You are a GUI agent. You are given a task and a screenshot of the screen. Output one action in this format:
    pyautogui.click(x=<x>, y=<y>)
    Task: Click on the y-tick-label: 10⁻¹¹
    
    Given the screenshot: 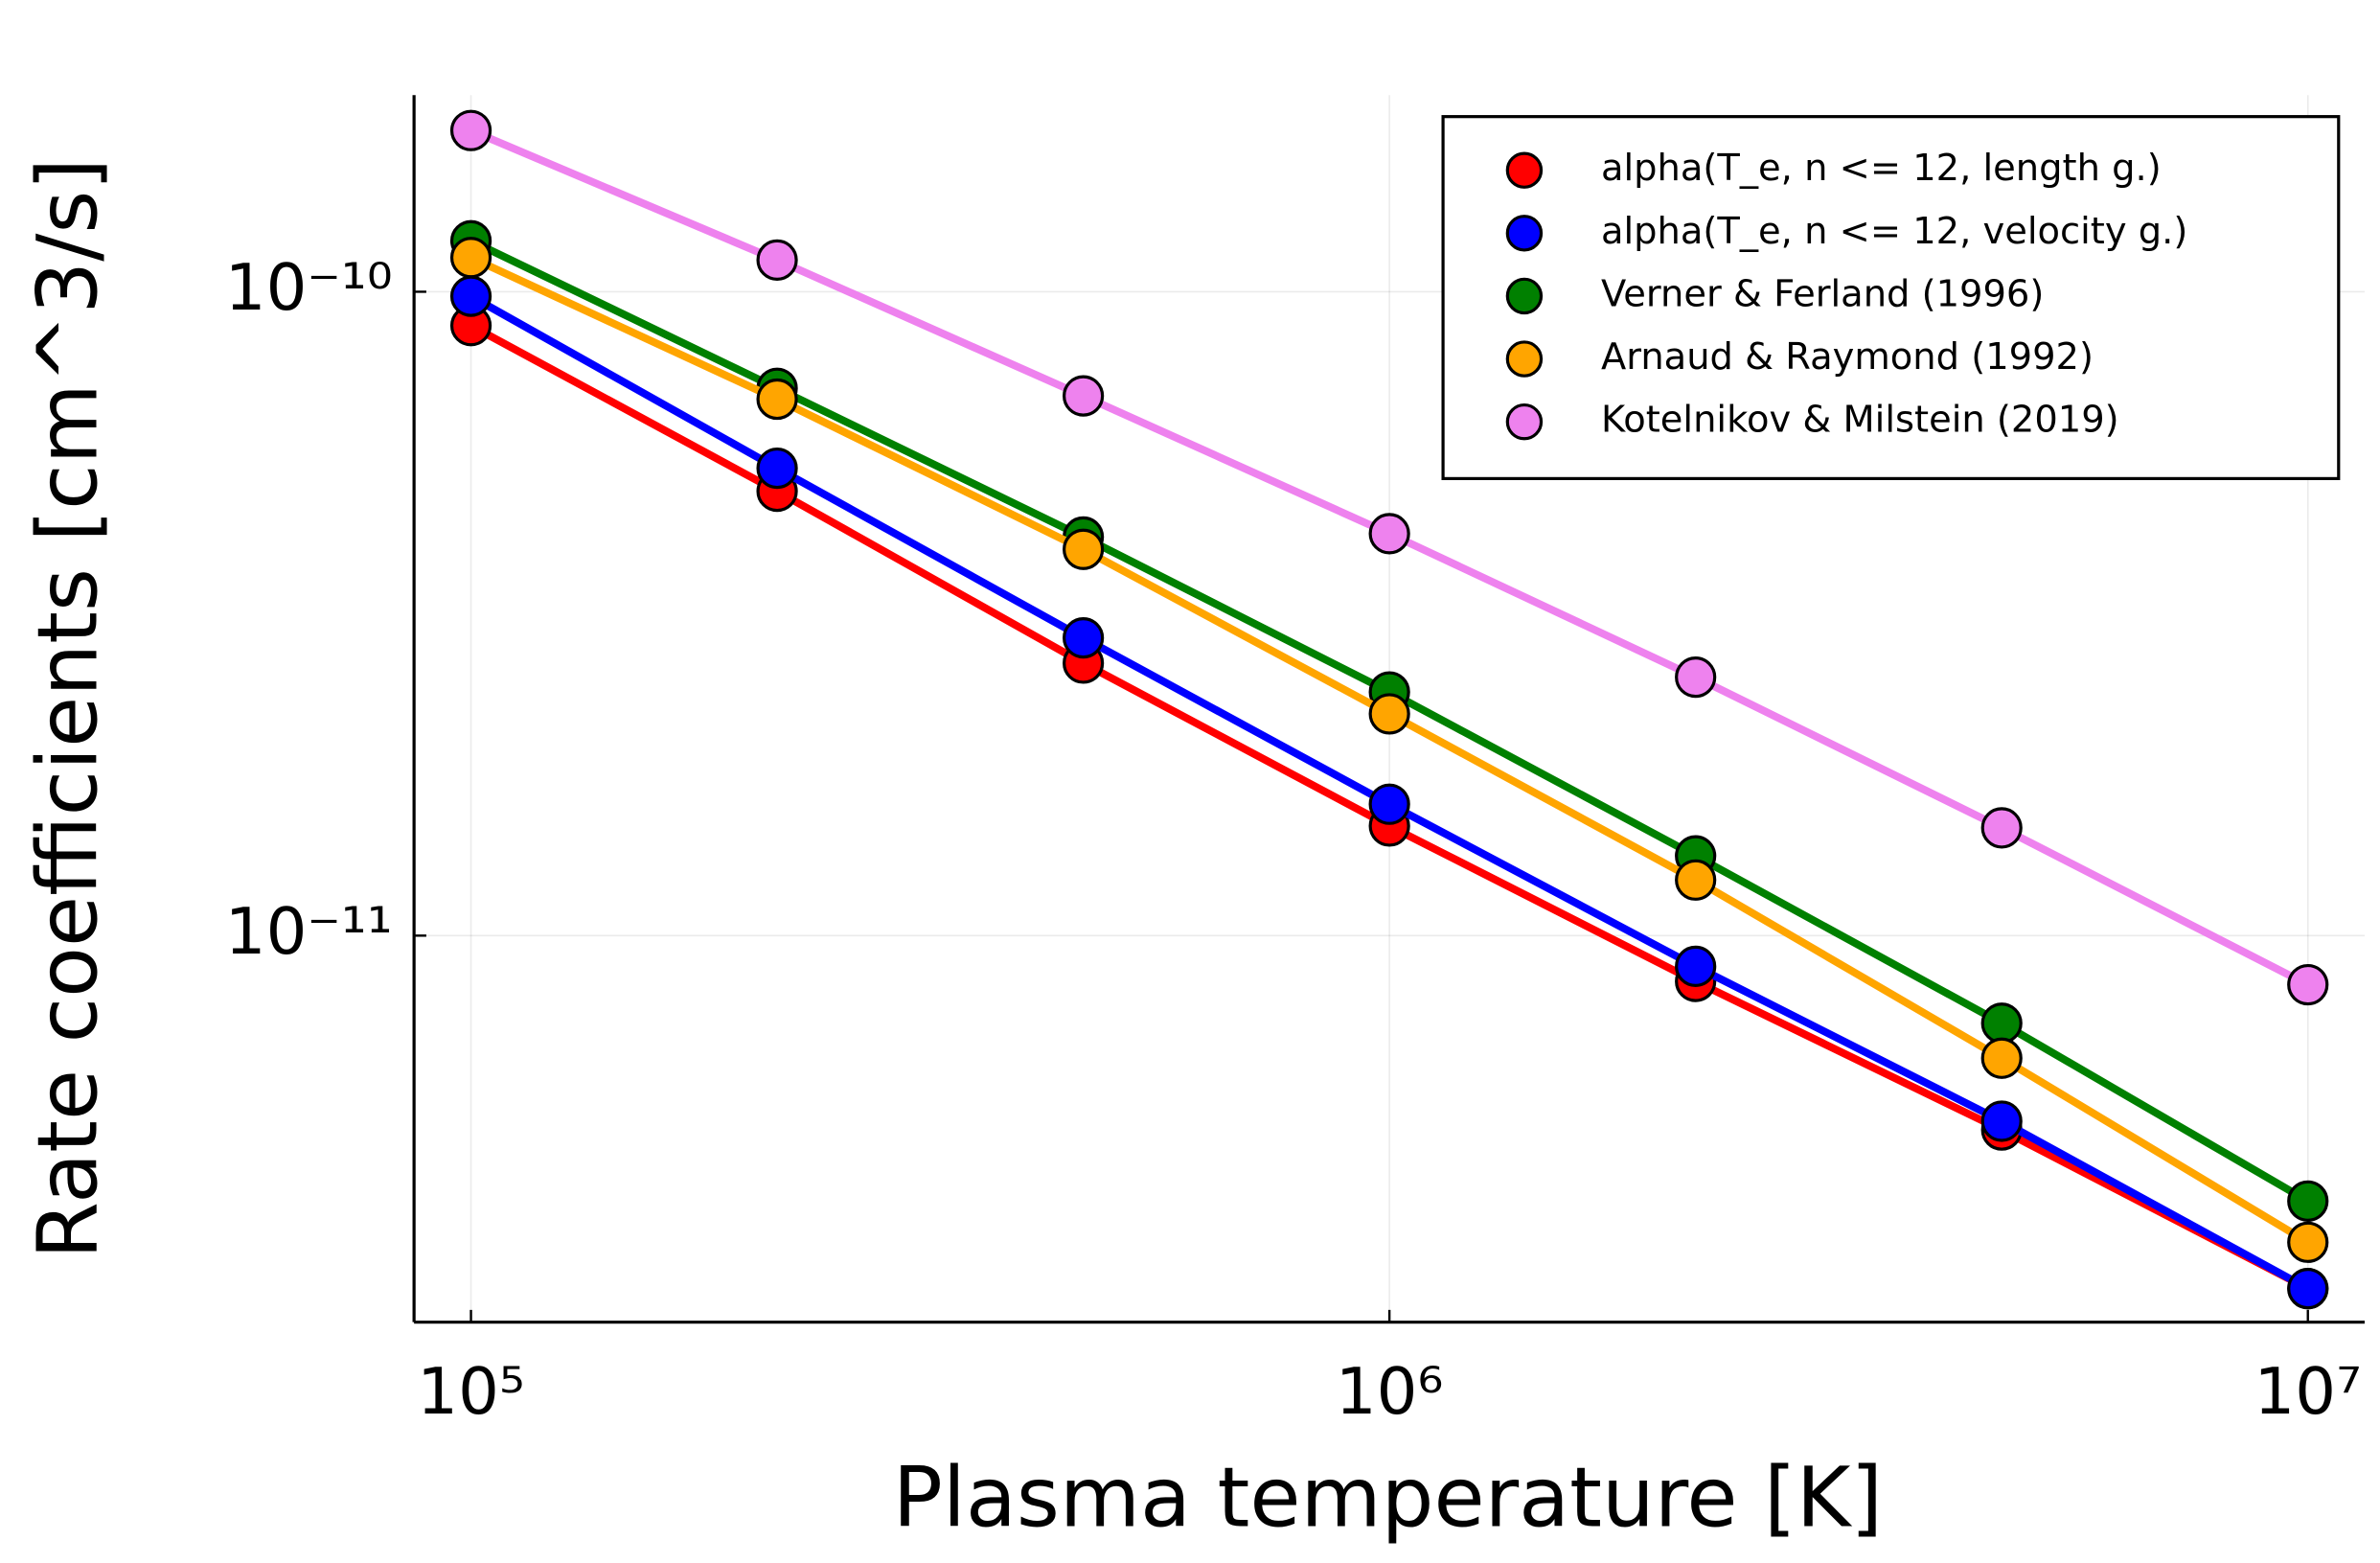 What is the action you would take?
    pyautogui.click(x=309, y=932)
    